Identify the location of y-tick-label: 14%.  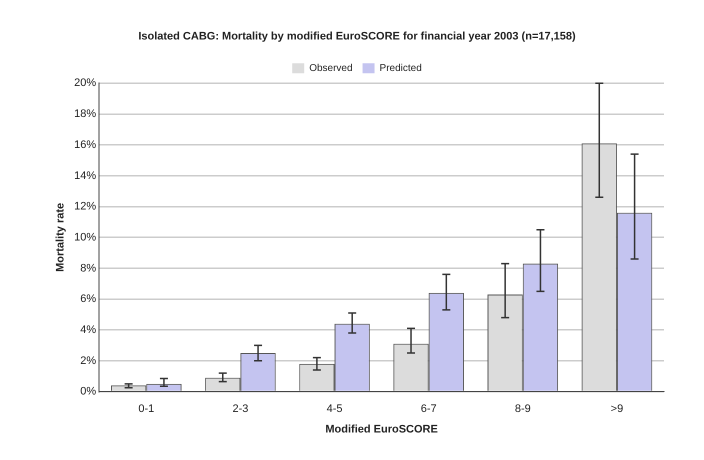
(85, 176).